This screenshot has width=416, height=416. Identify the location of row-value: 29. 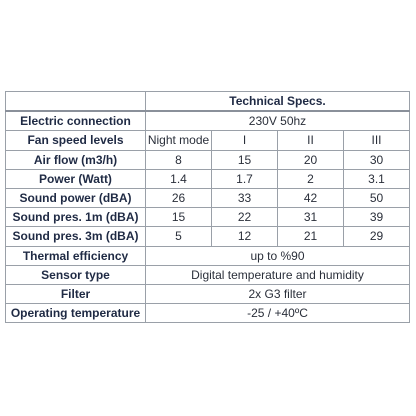
(376, 236).